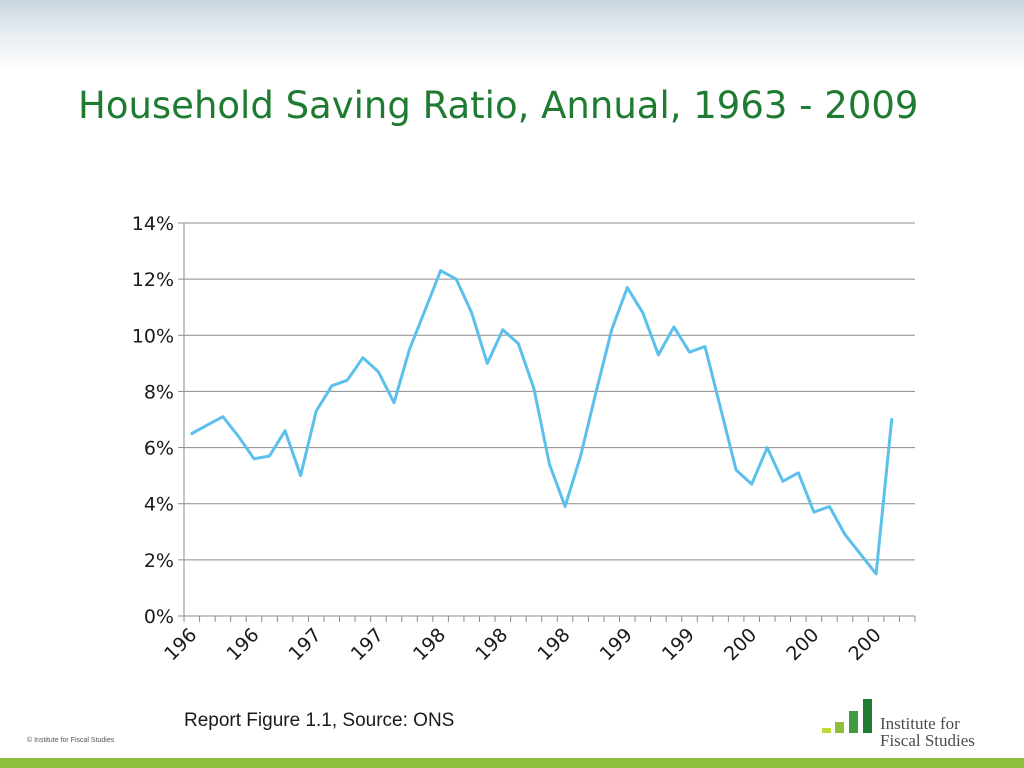 Image resolution: width=1024 pixels, height=768 pixels. Describe the element at coordinates (319, 720) in the screenshot. I see `figure-caption: Report Figure 1.1, Source: ONS` at that location.